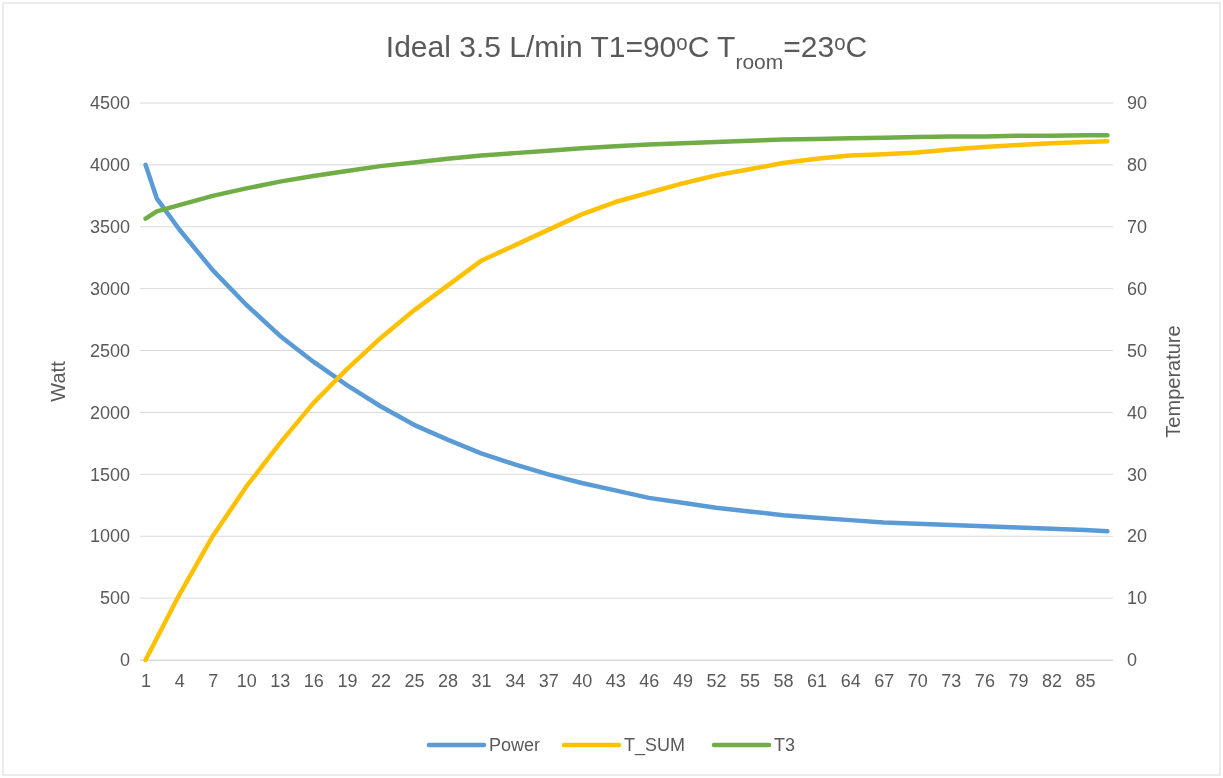 This screenshot has height=778, width=1223. What do you see at coordinates (448, 680) in the screenshot?
I see `x-tick-label: 28` at bounding box center [448, 680].